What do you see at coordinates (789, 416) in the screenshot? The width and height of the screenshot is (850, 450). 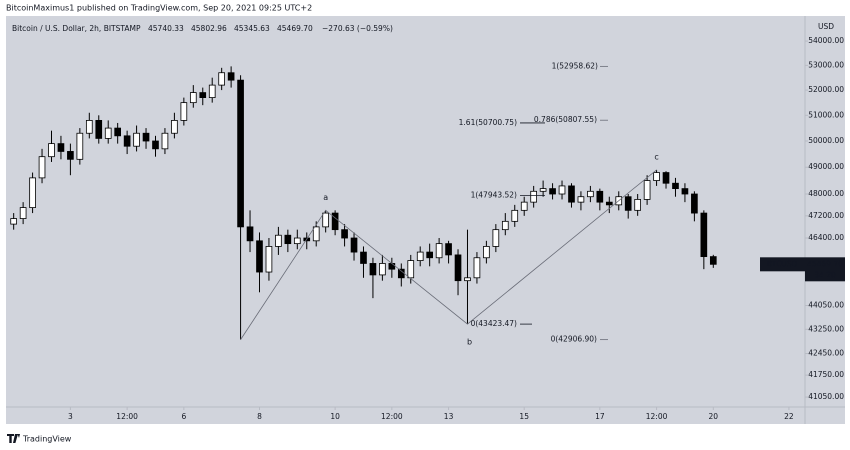 I see `x-tick-label: 22` at bounding box center [789, 416].